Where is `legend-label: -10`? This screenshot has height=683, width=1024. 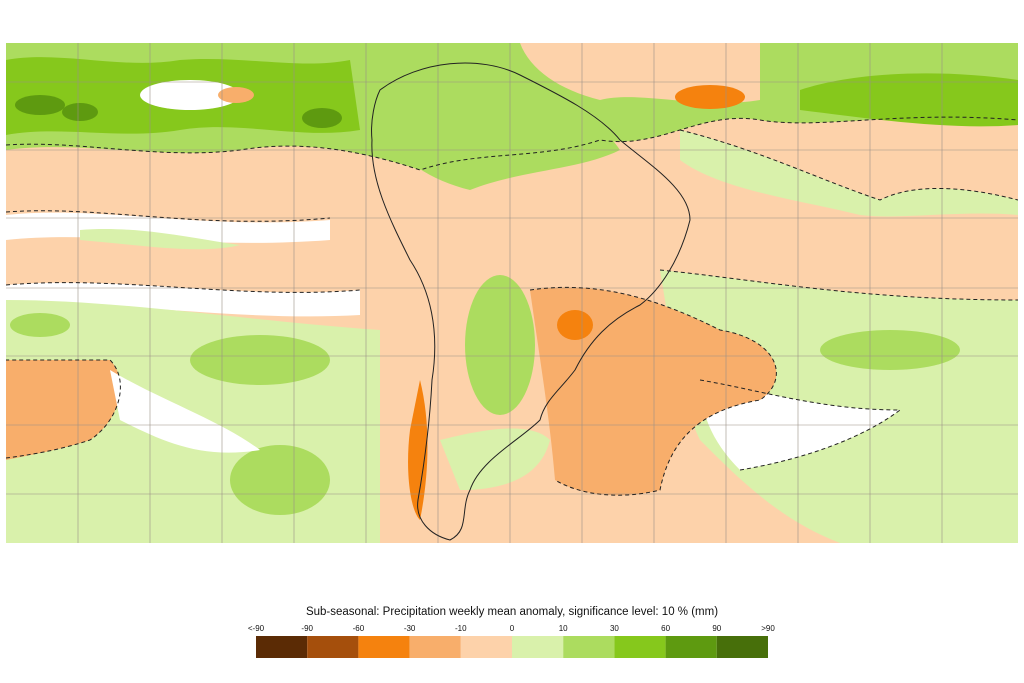
legend-label: -10 is located at coordinates (461, 628).